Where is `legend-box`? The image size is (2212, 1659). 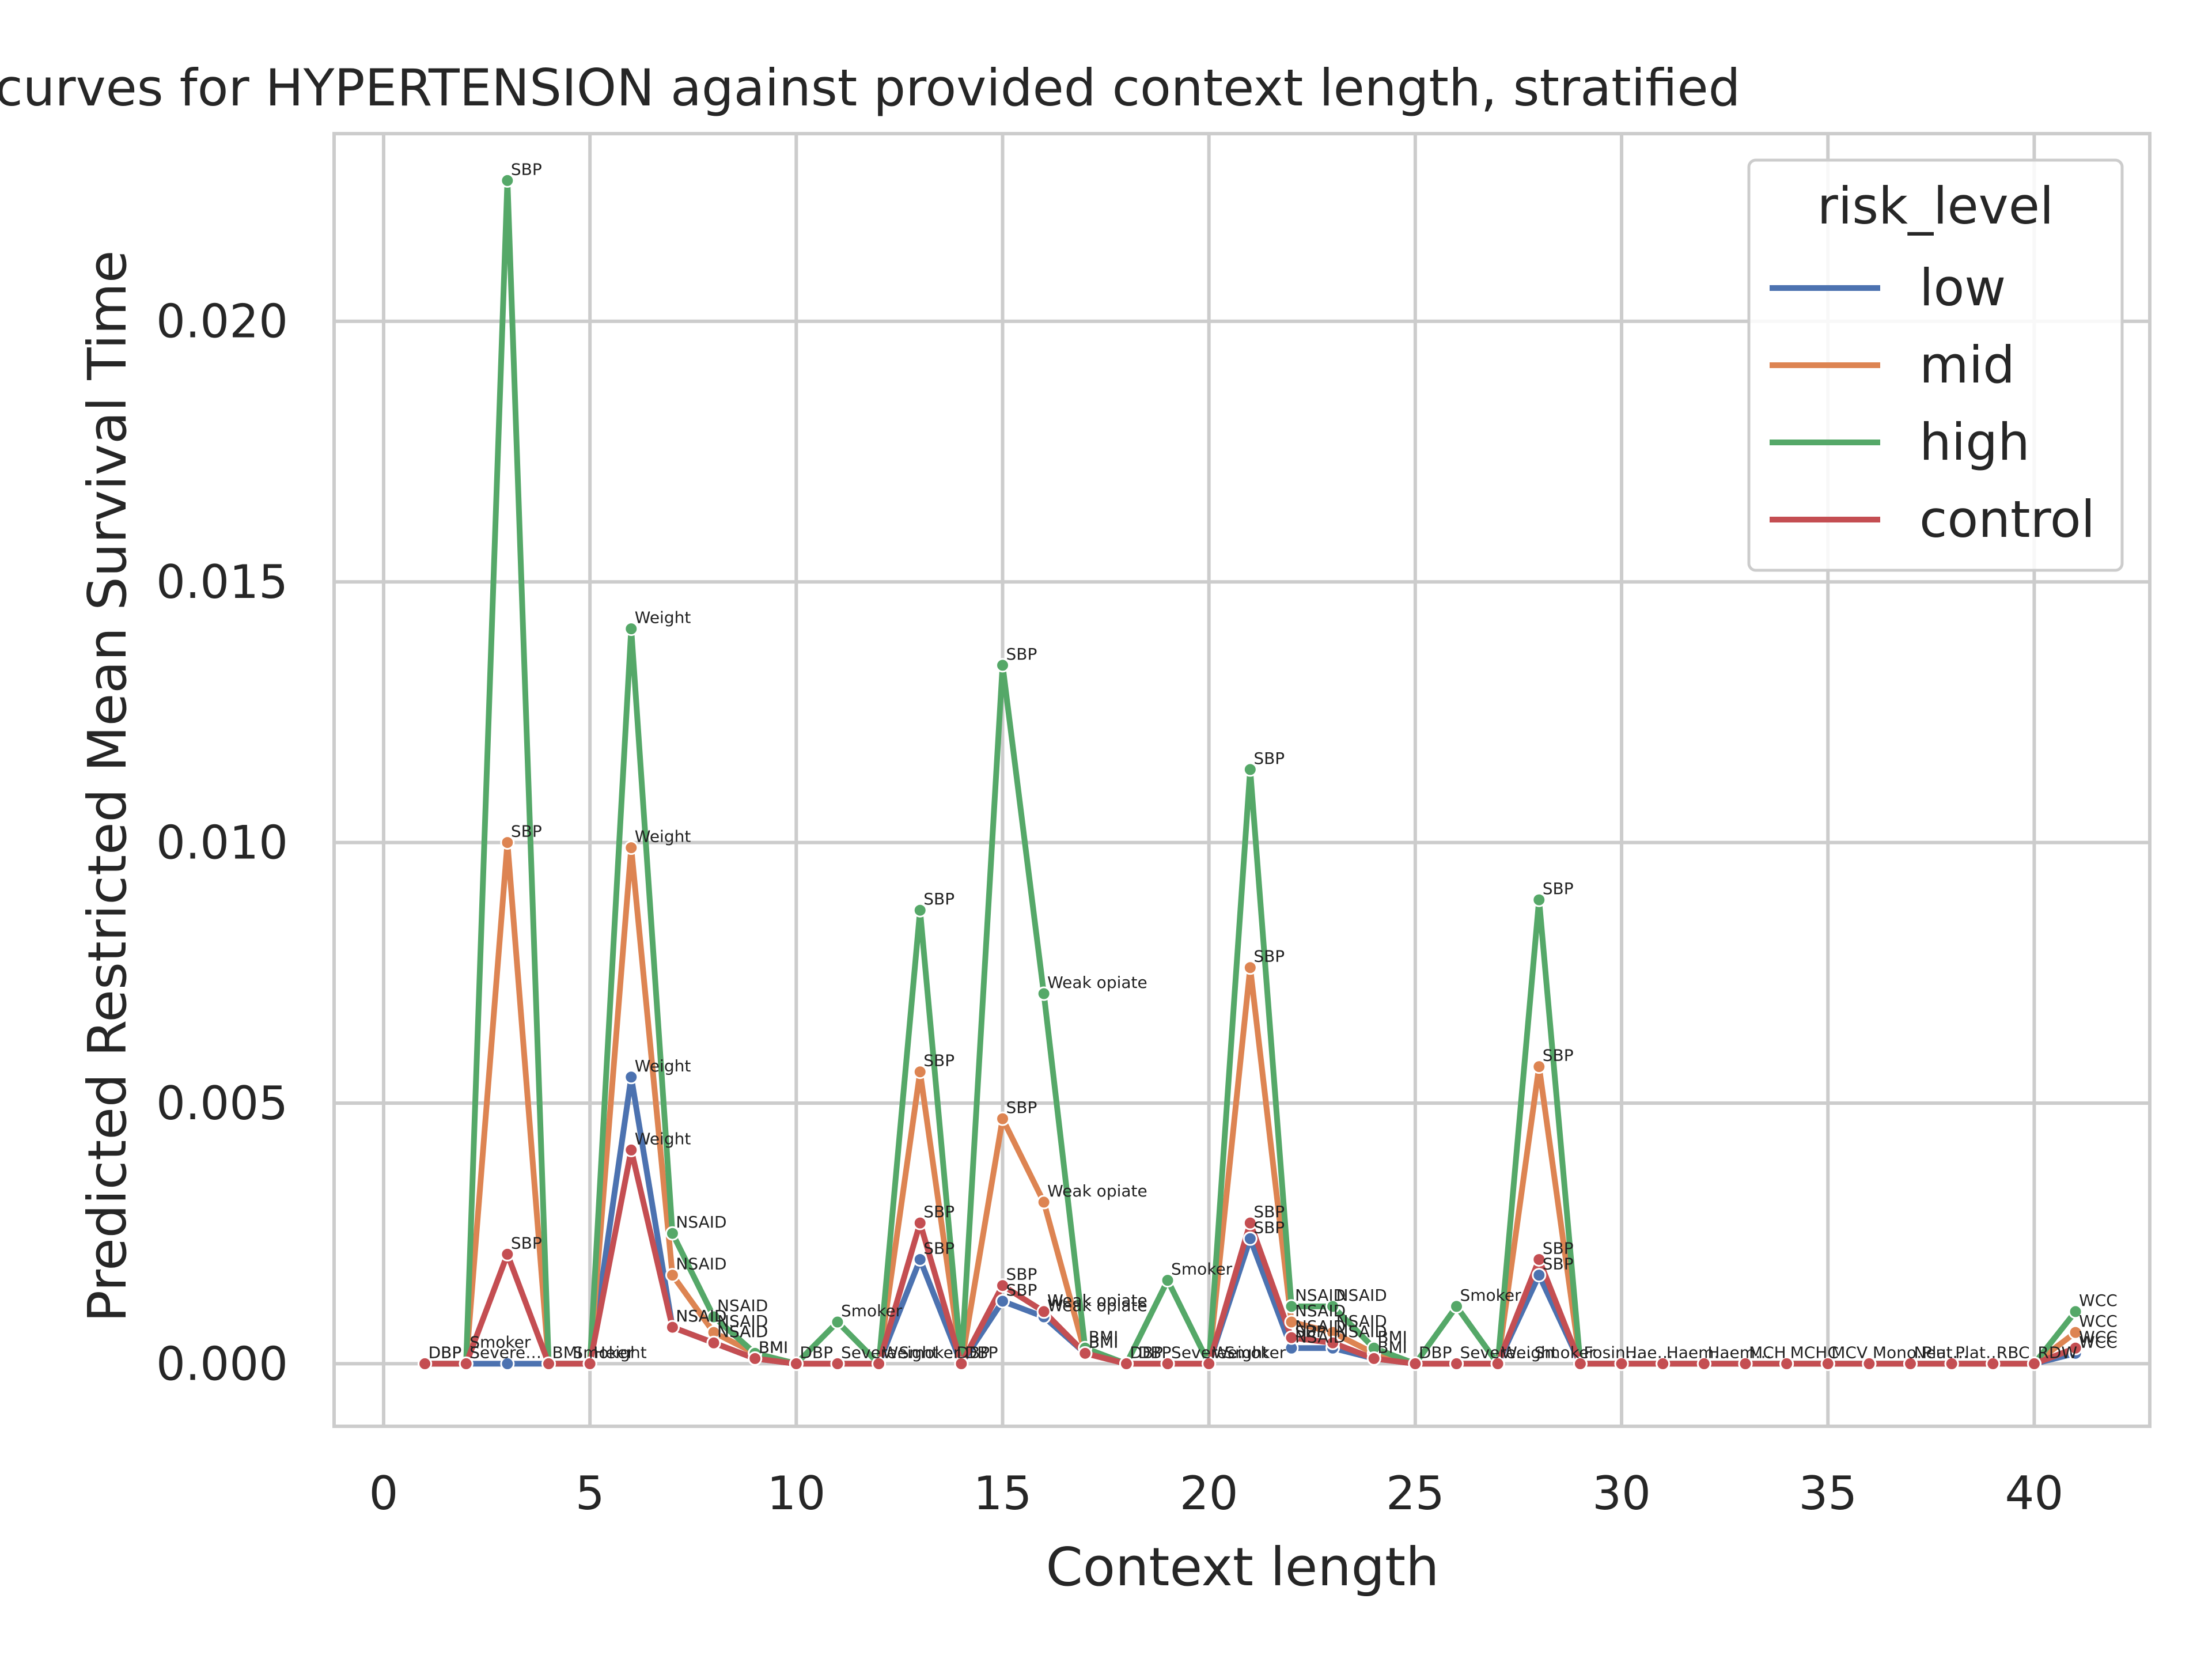
legend-box is located at coordinates (1935, 365).